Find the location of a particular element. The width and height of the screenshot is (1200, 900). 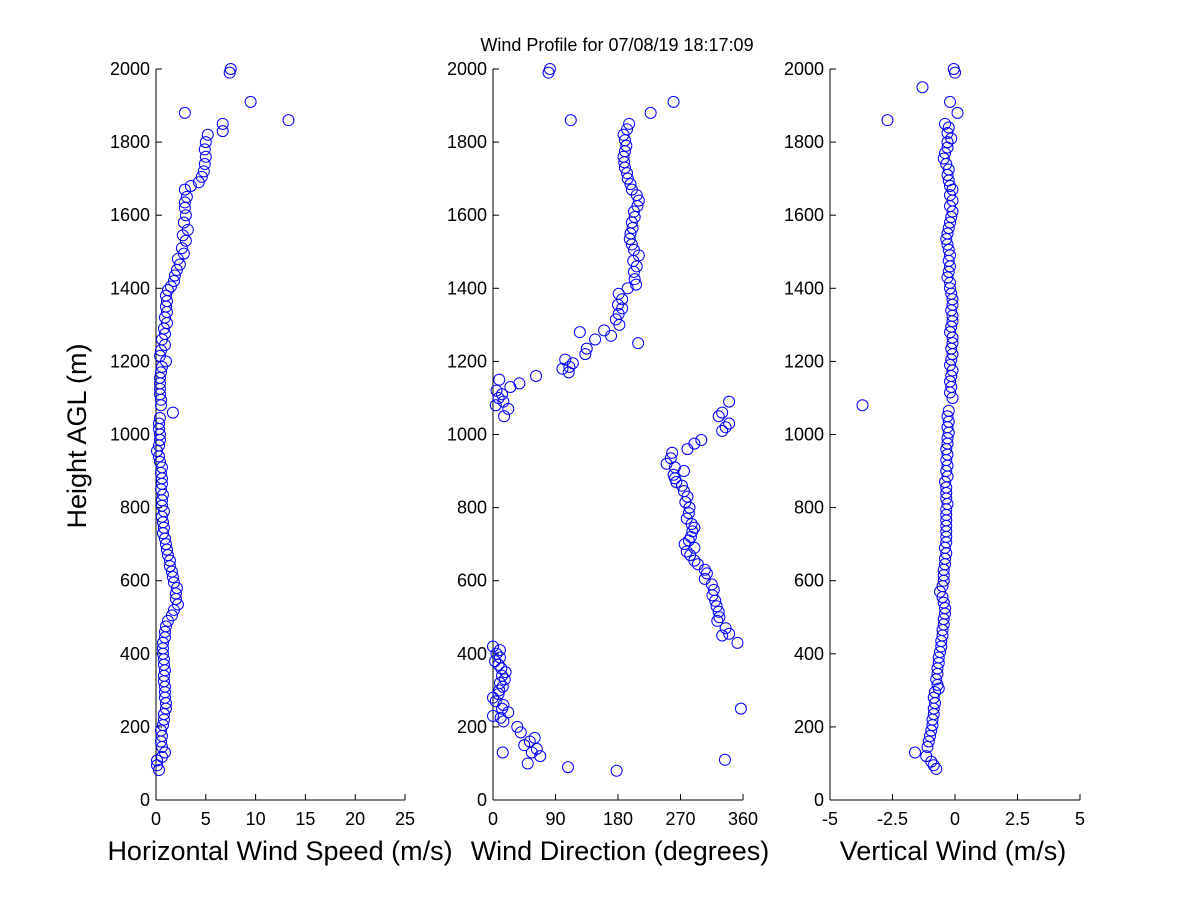

speed-x-axis-label: Horizontal Wind Speed (m/s) is located at coordinates (279, 851).